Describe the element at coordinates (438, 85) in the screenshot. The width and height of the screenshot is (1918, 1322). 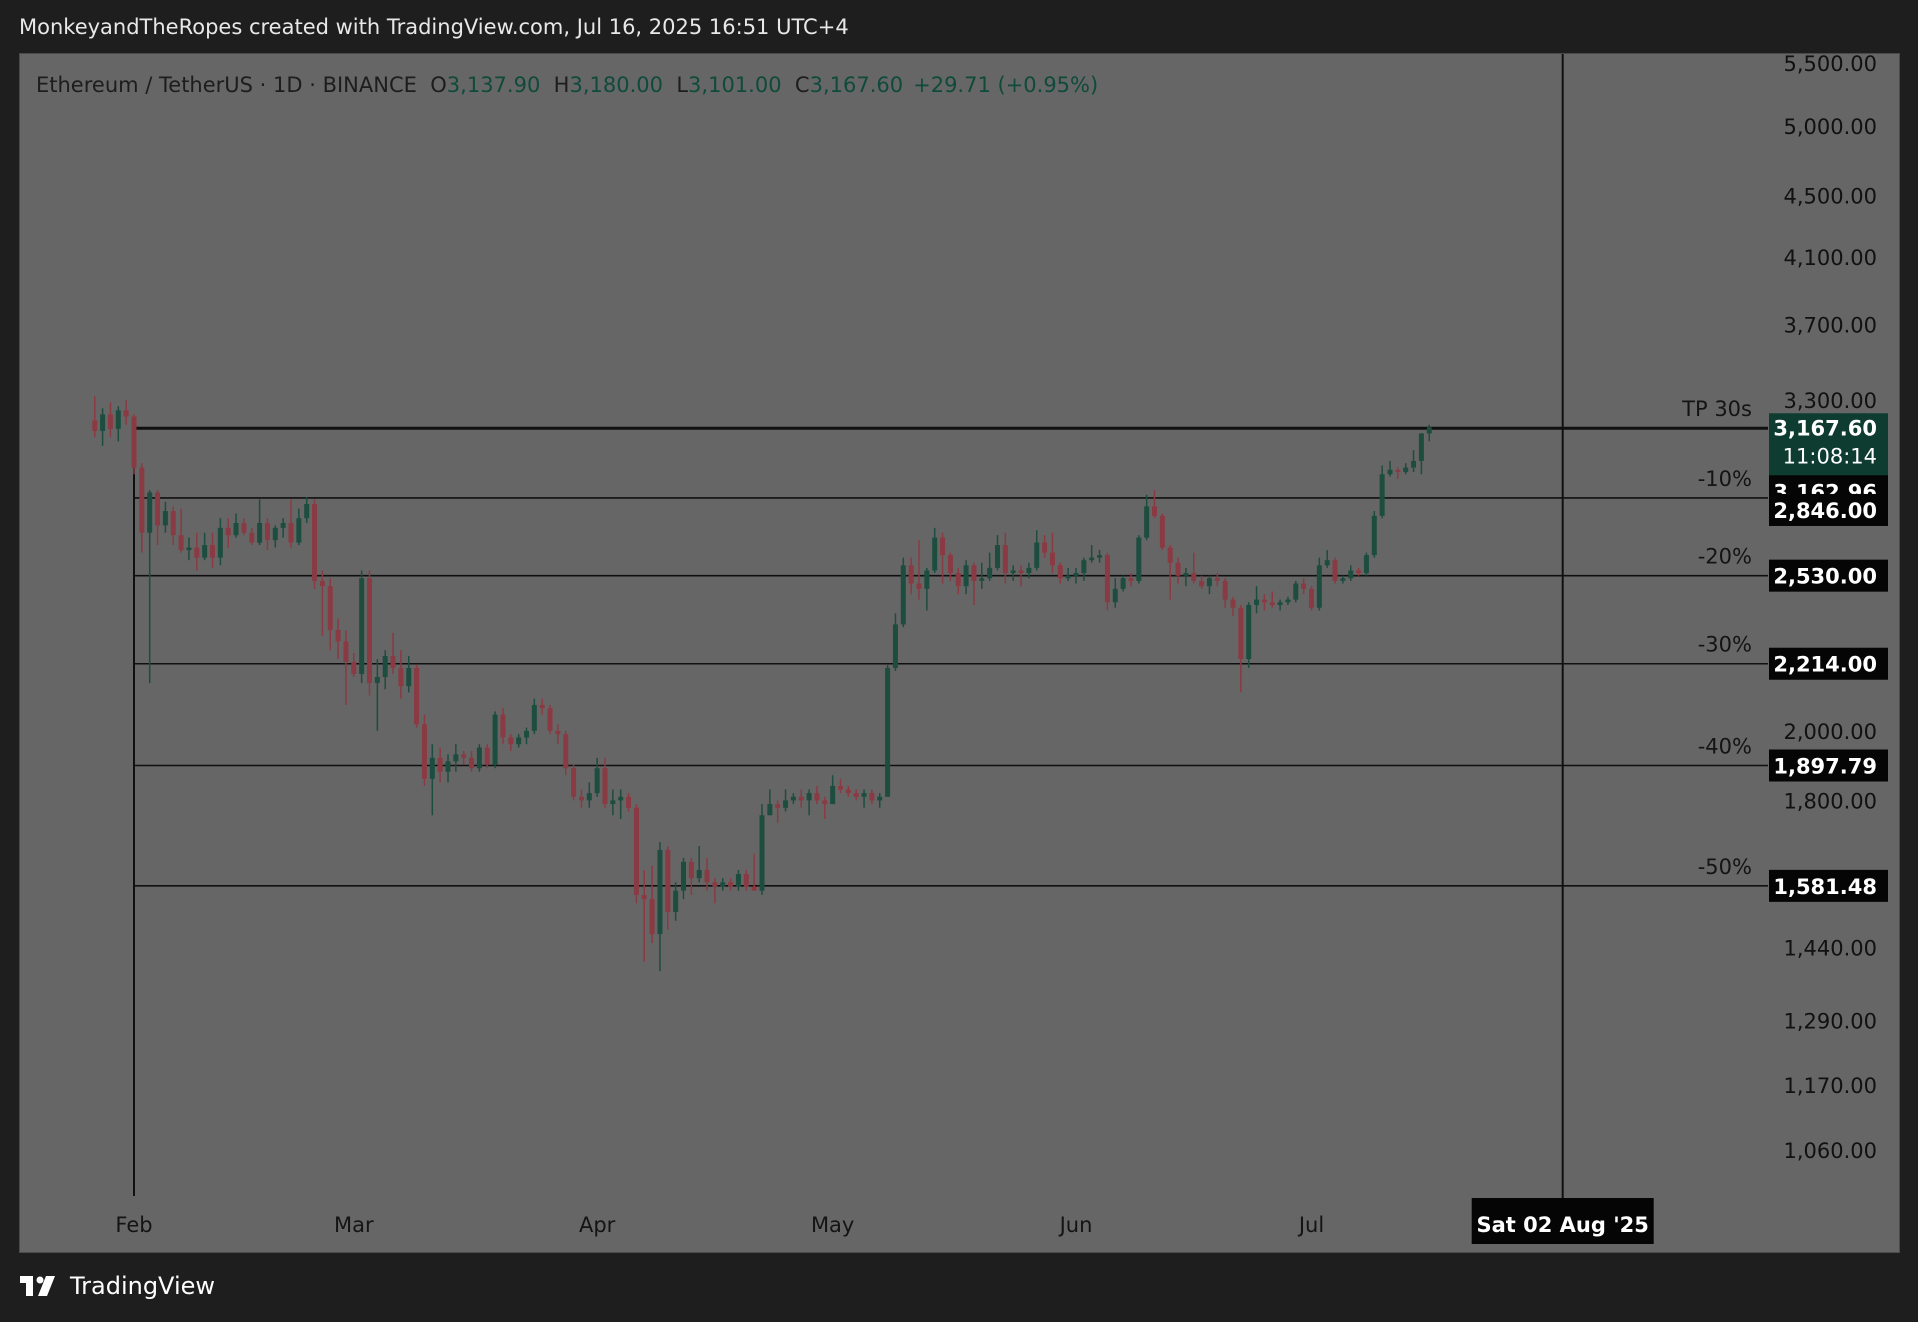
I see `open-label: O` at that location.